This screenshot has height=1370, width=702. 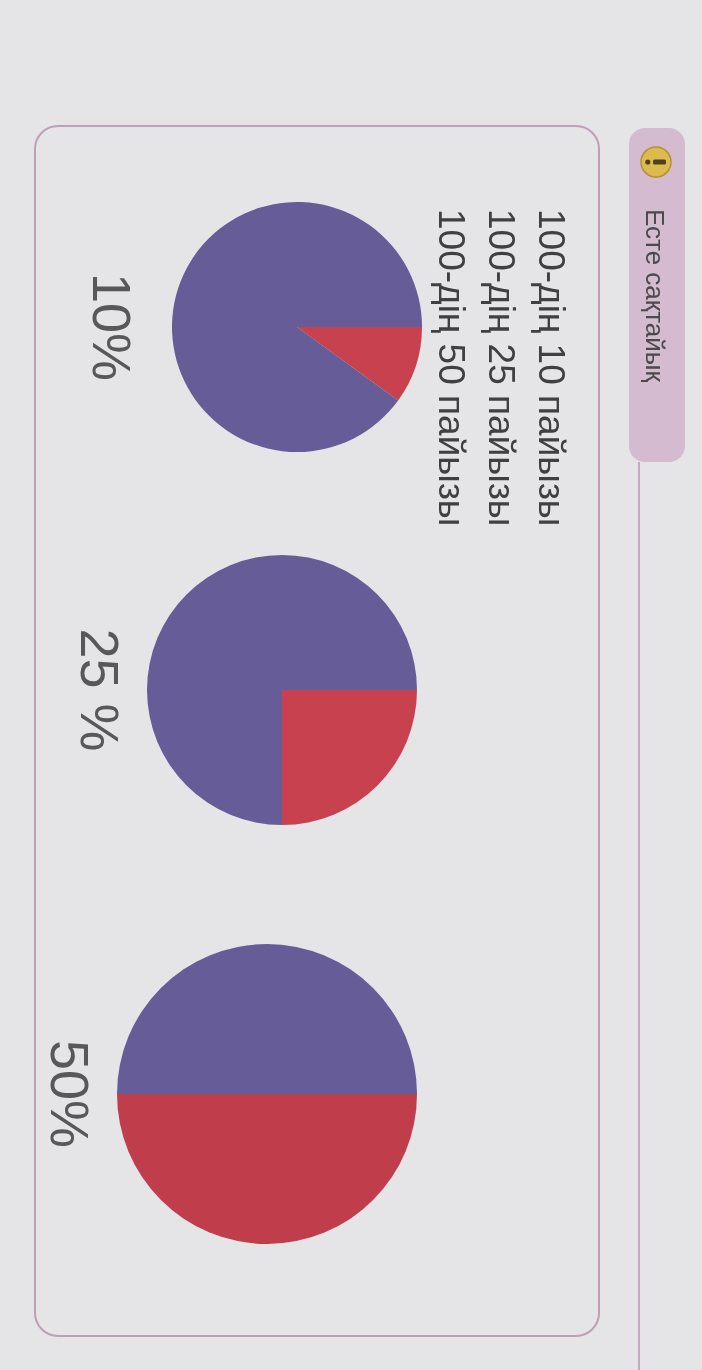 I want to click on text: 10%, so click(x=111, y=327).